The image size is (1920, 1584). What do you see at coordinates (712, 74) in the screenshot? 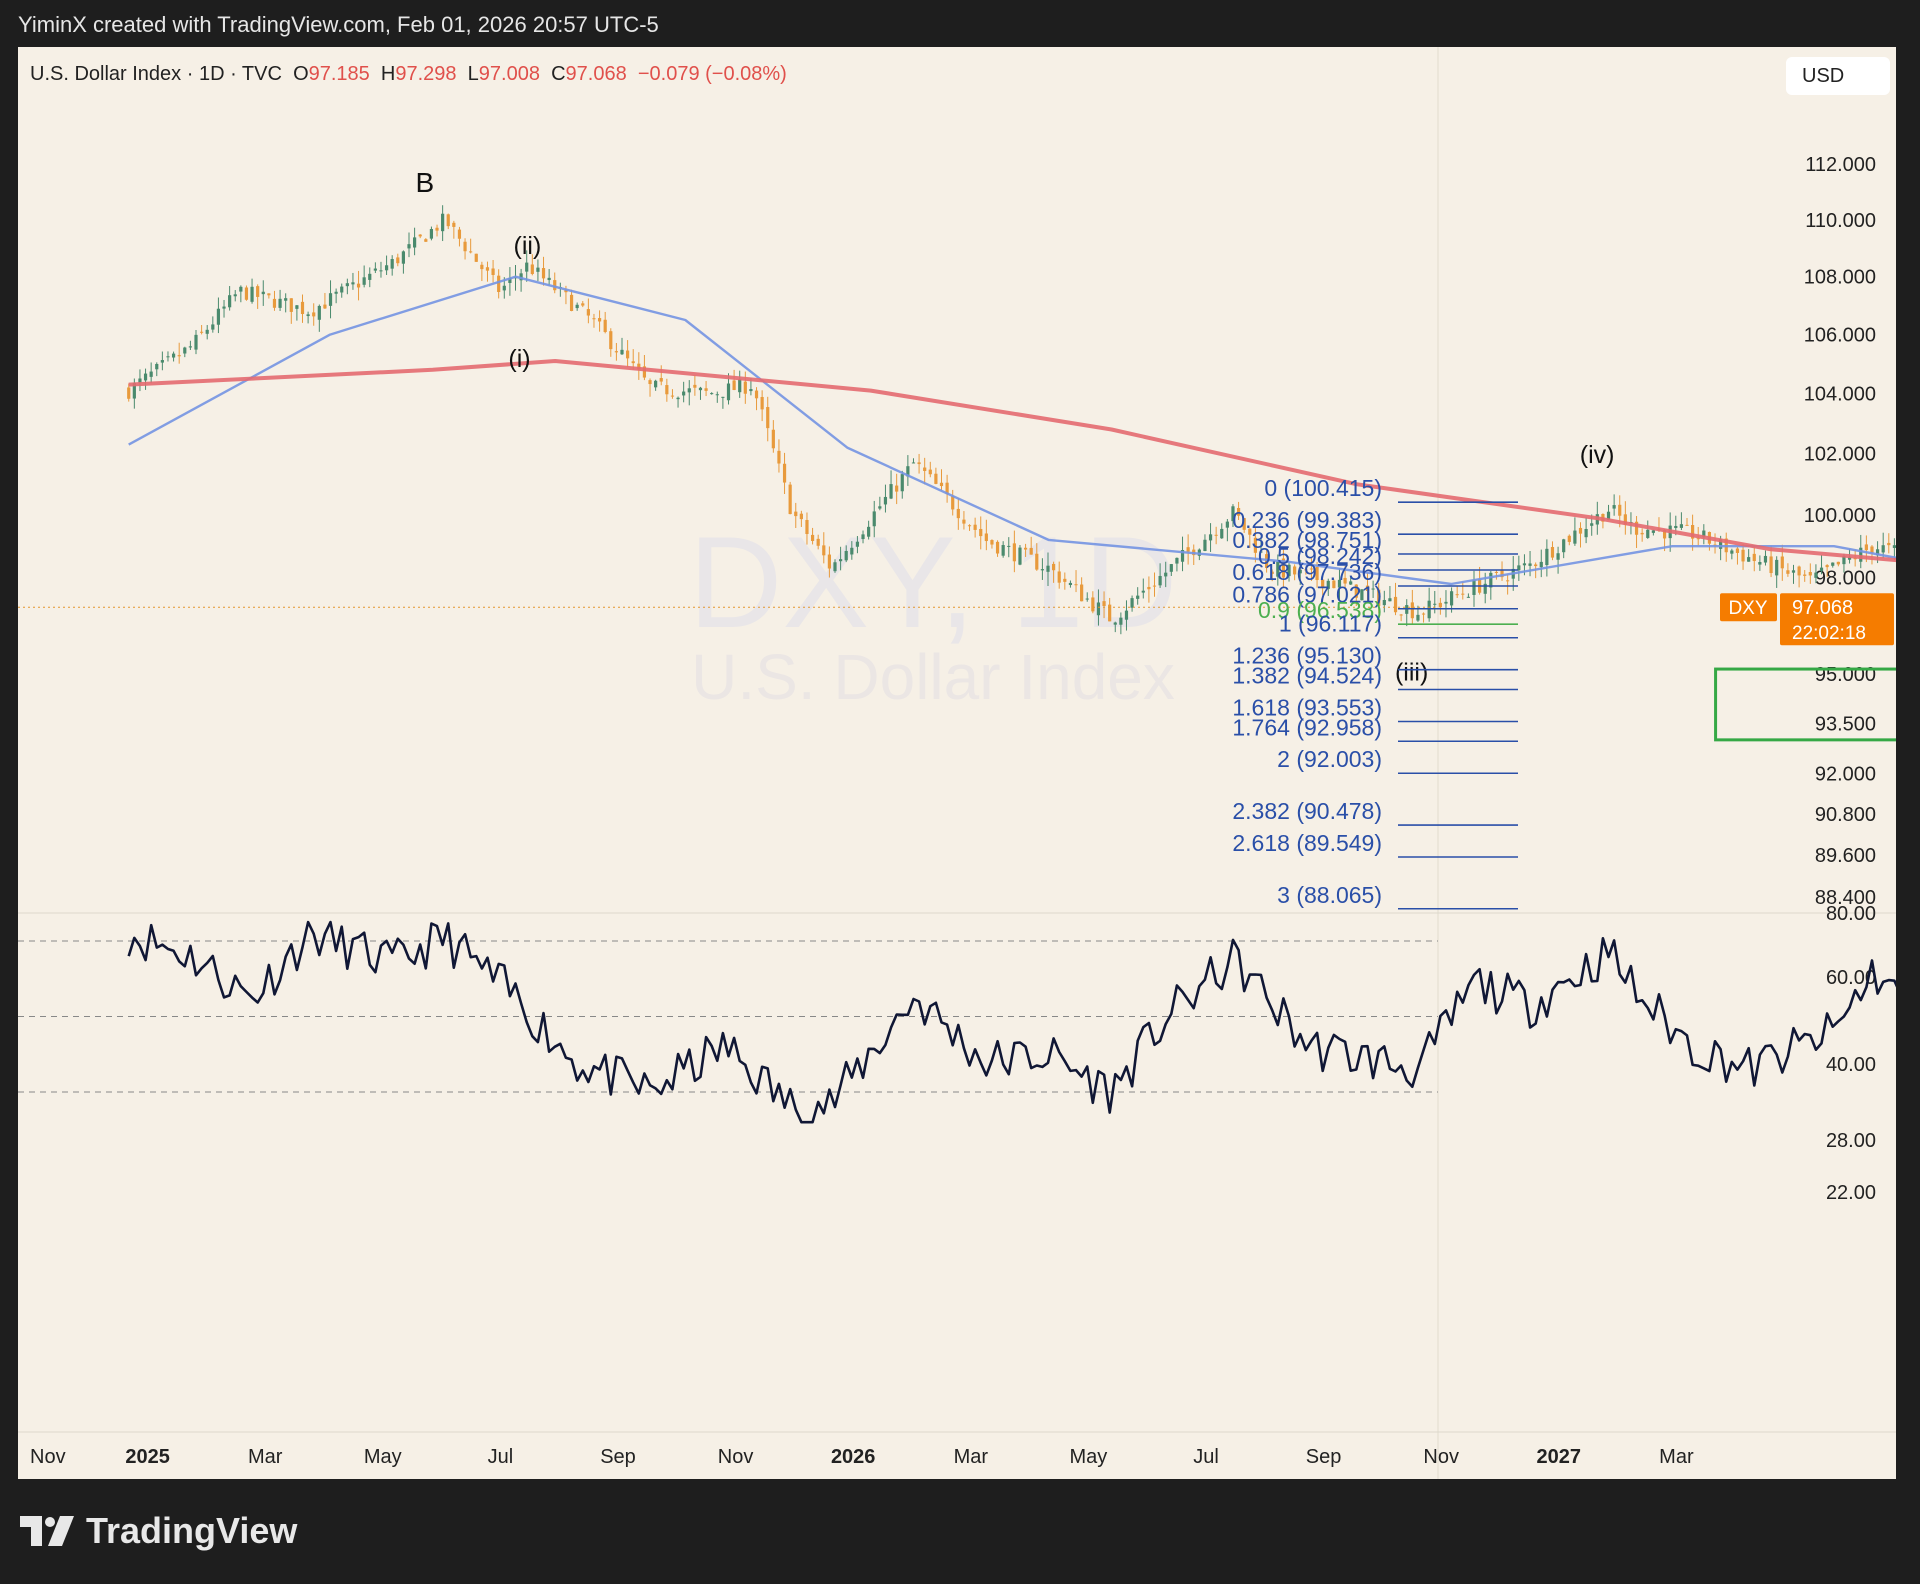
I see `change-value: −0.079 (−0.08%)` at bounding box center [712, 74].